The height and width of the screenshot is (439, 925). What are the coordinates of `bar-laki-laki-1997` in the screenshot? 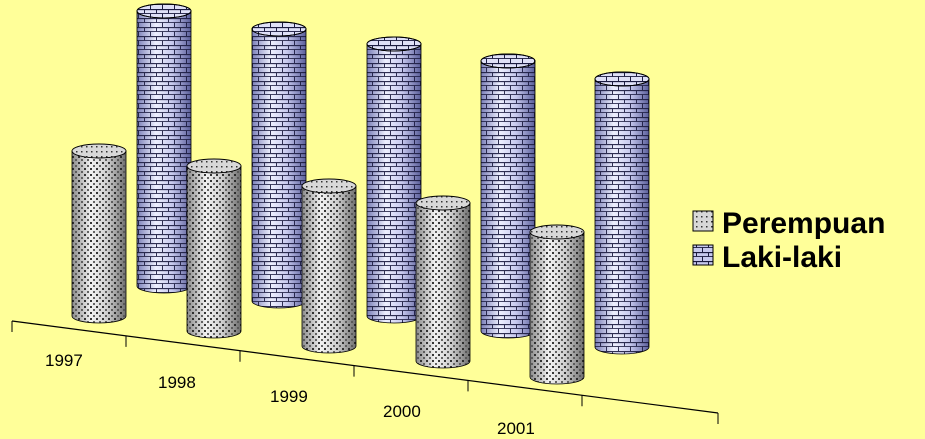 It's located at (164, 148).